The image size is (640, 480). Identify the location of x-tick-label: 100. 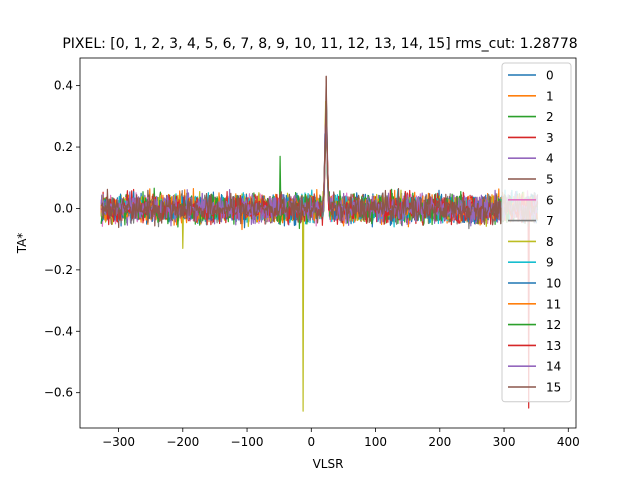
(375, 442).